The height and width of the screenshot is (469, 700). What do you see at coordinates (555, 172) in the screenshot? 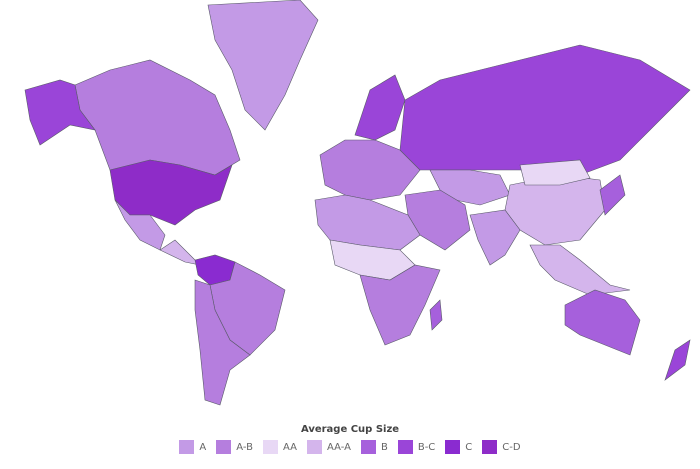
I see `region-mongolia` at bounding box center [555, 172].